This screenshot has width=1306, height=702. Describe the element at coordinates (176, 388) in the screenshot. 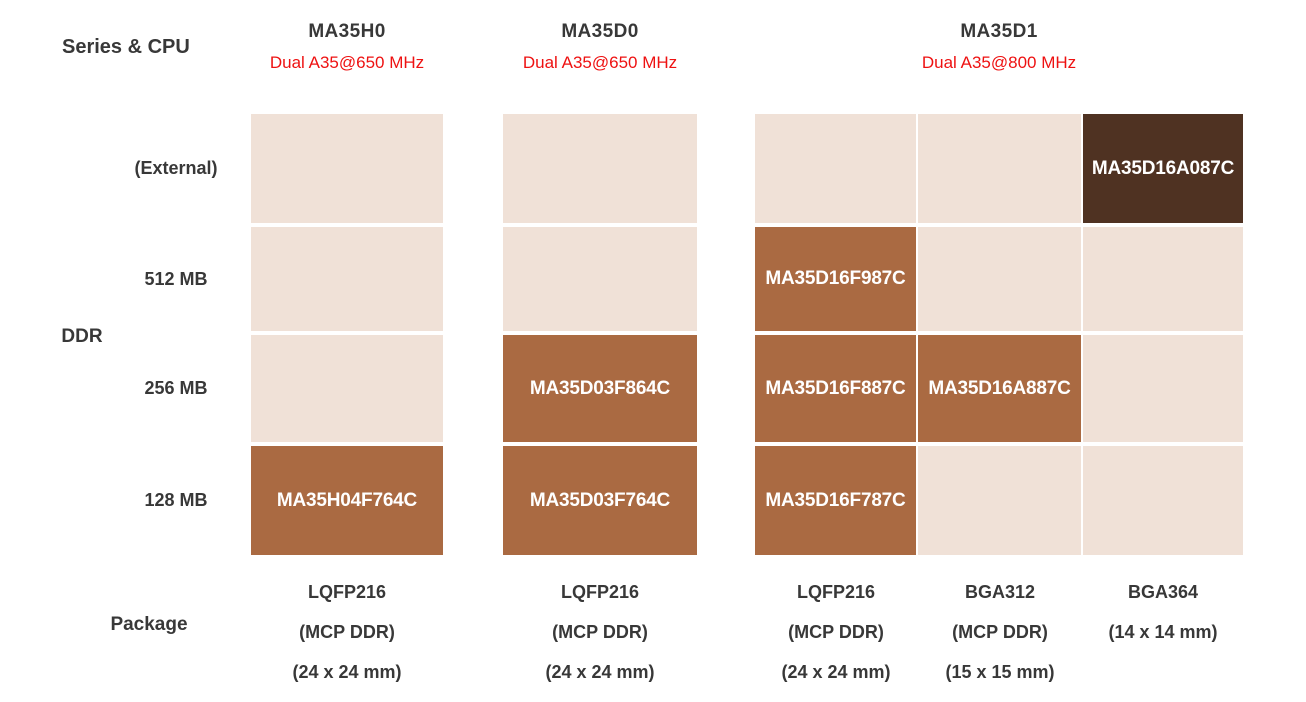

I see `row-label-256mb: 256 MB` at that location.